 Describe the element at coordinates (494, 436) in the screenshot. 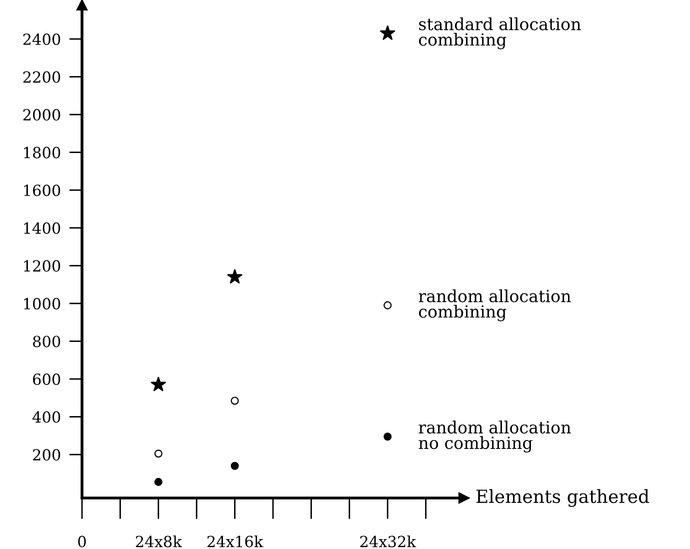

I see `series-label: random allocation no combining` at that location.